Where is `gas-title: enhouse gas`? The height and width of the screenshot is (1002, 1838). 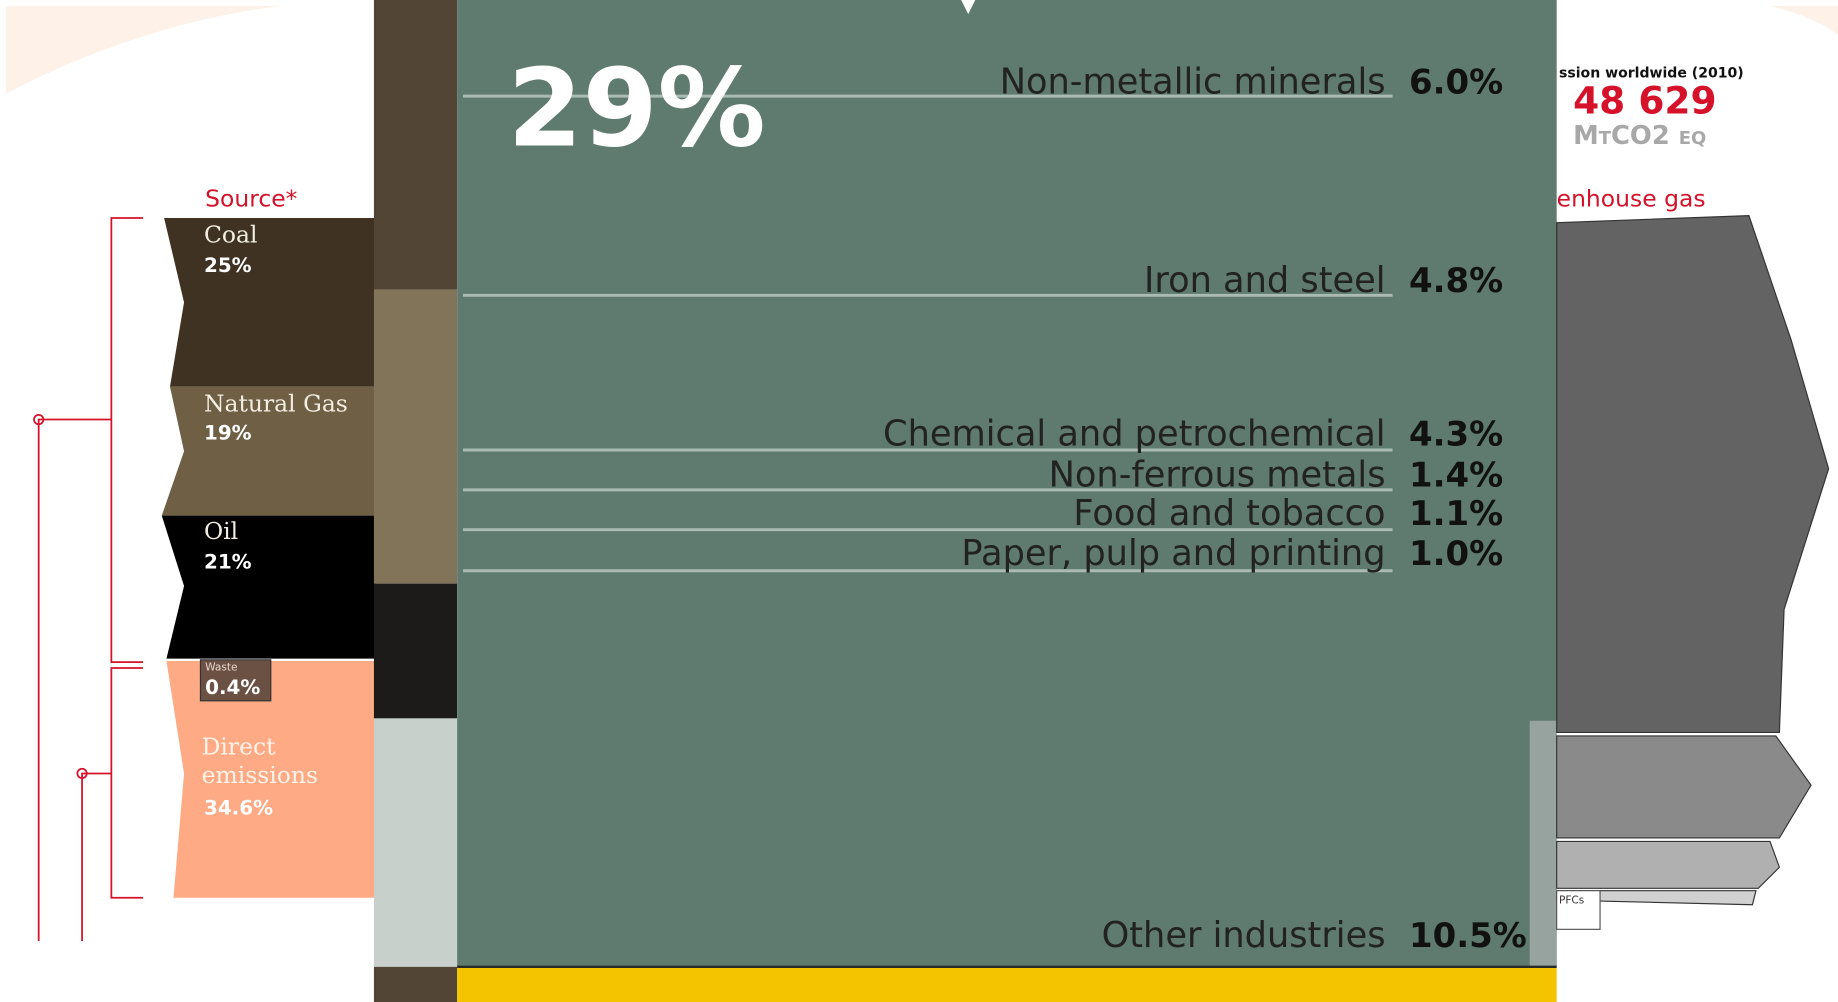
gas-title: enhouse gas is located at coordinates (1631, 198).